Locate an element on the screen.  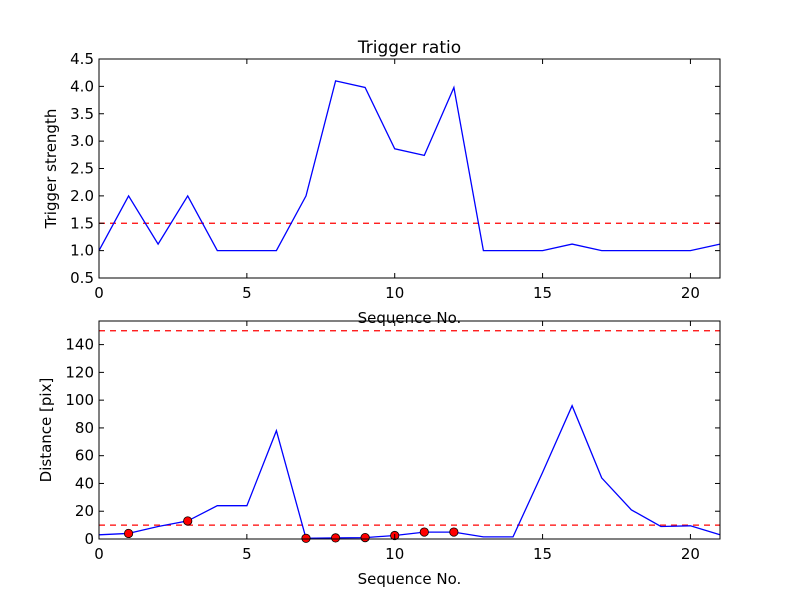
y-tick-label: 140 is located at coordinates (79, 345).